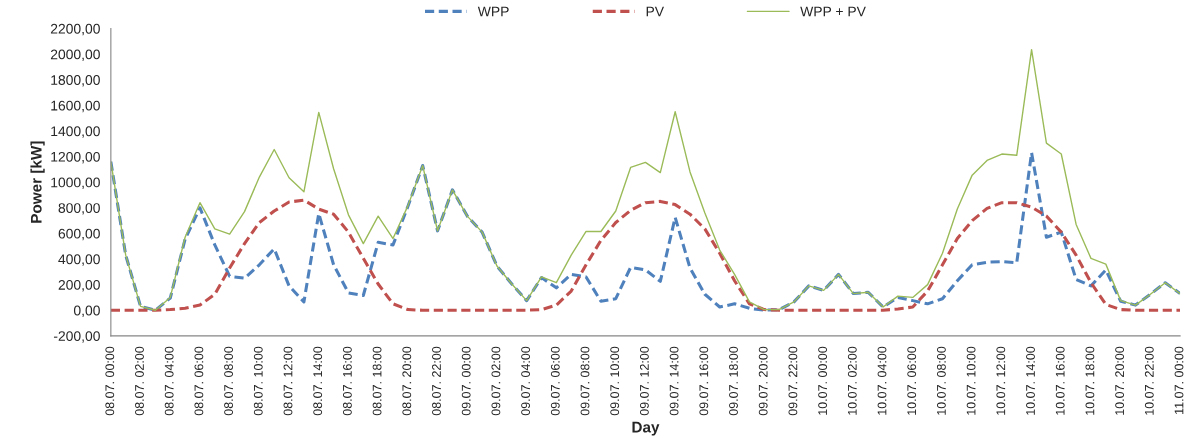  What do you see at coordinates (377, 381) in the screenshot?
I see `x-tick-label: 08.07. 18:00` at bounding box center [377, 381].